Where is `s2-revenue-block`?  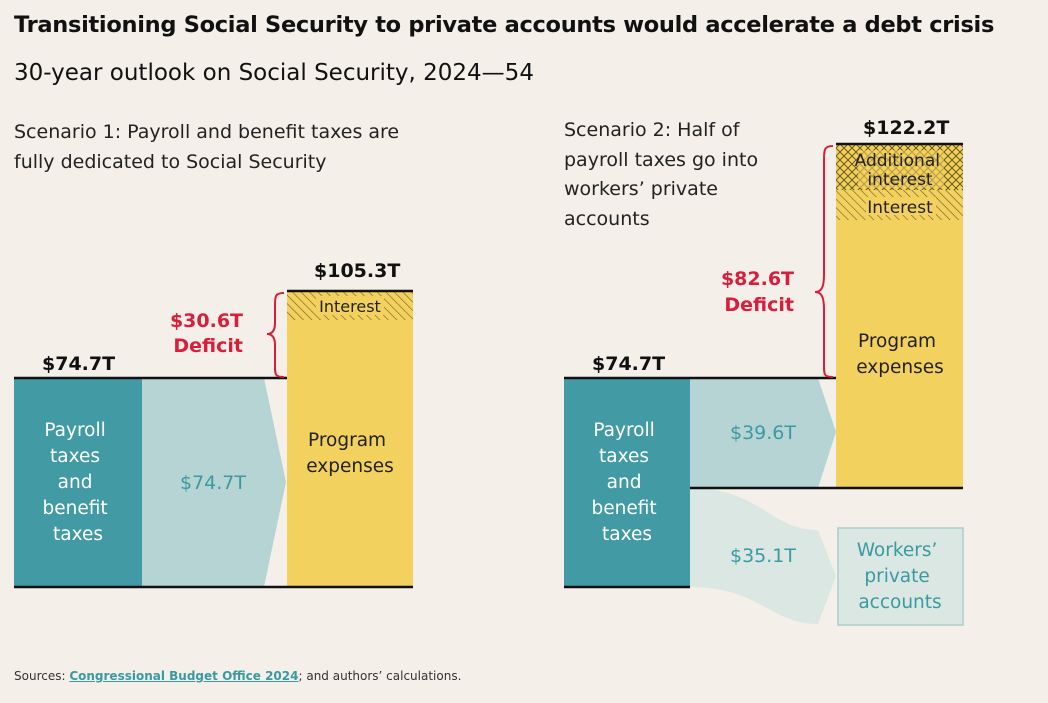 s2-revenue-block is located at coordinates (627, 482).